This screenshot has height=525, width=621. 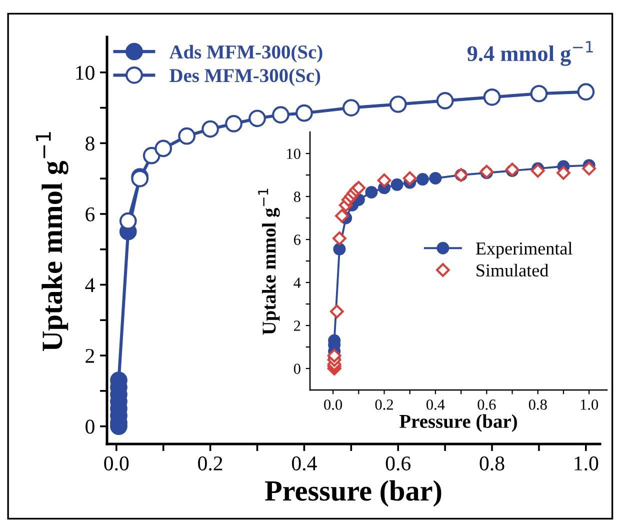 I want to click on legend-label: Des MFM-300(Sc), so click(x=245, y=77).